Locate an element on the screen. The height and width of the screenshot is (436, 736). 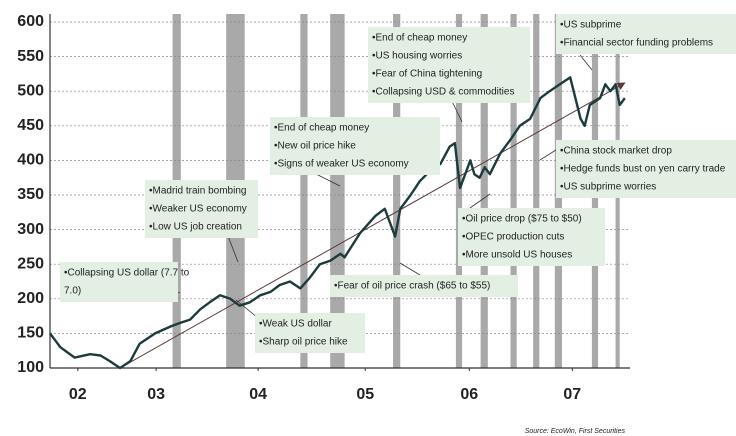
annotation-text: •Financial sector funding problems is located at coordinates (636, 43).